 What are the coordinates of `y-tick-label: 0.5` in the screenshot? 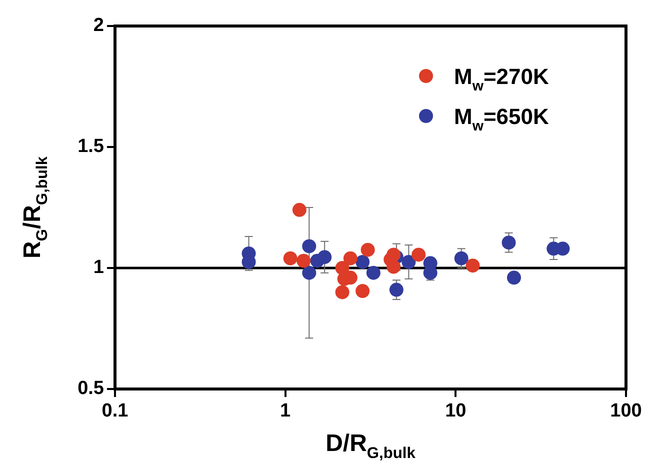 It's located at (91, 389).